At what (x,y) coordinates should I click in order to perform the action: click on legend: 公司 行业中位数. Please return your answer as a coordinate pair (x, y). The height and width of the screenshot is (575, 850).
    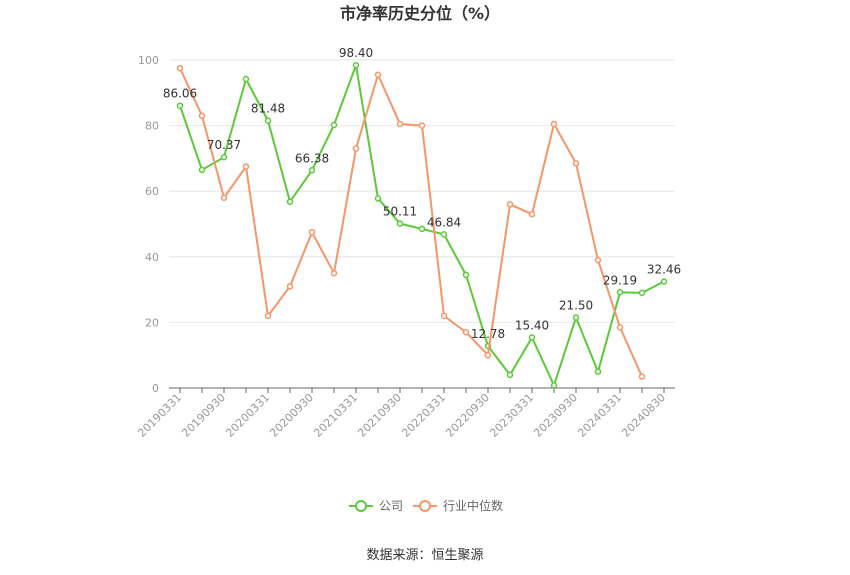
    Looking at the image, I should click on (426, 505).